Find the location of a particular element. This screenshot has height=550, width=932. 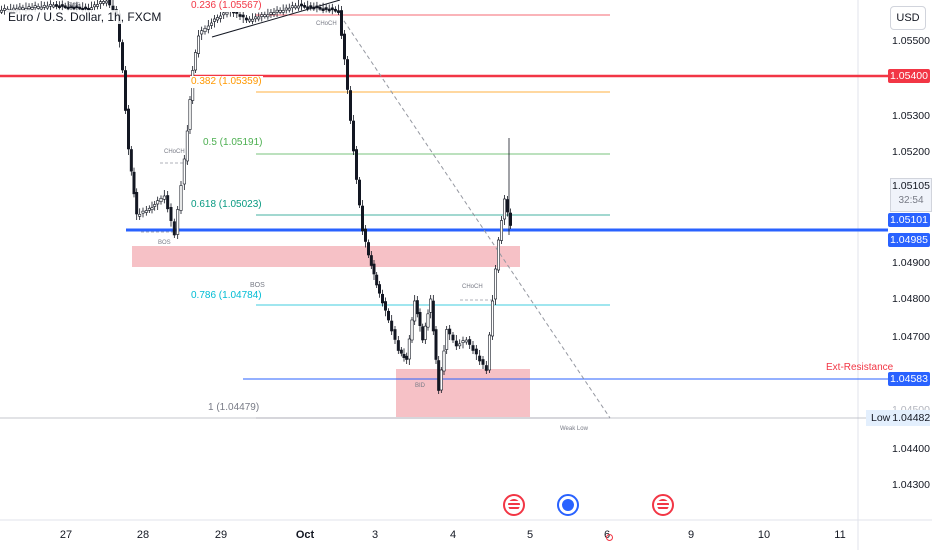

price-label: 1.05500 is located at coordinates (911, 41).